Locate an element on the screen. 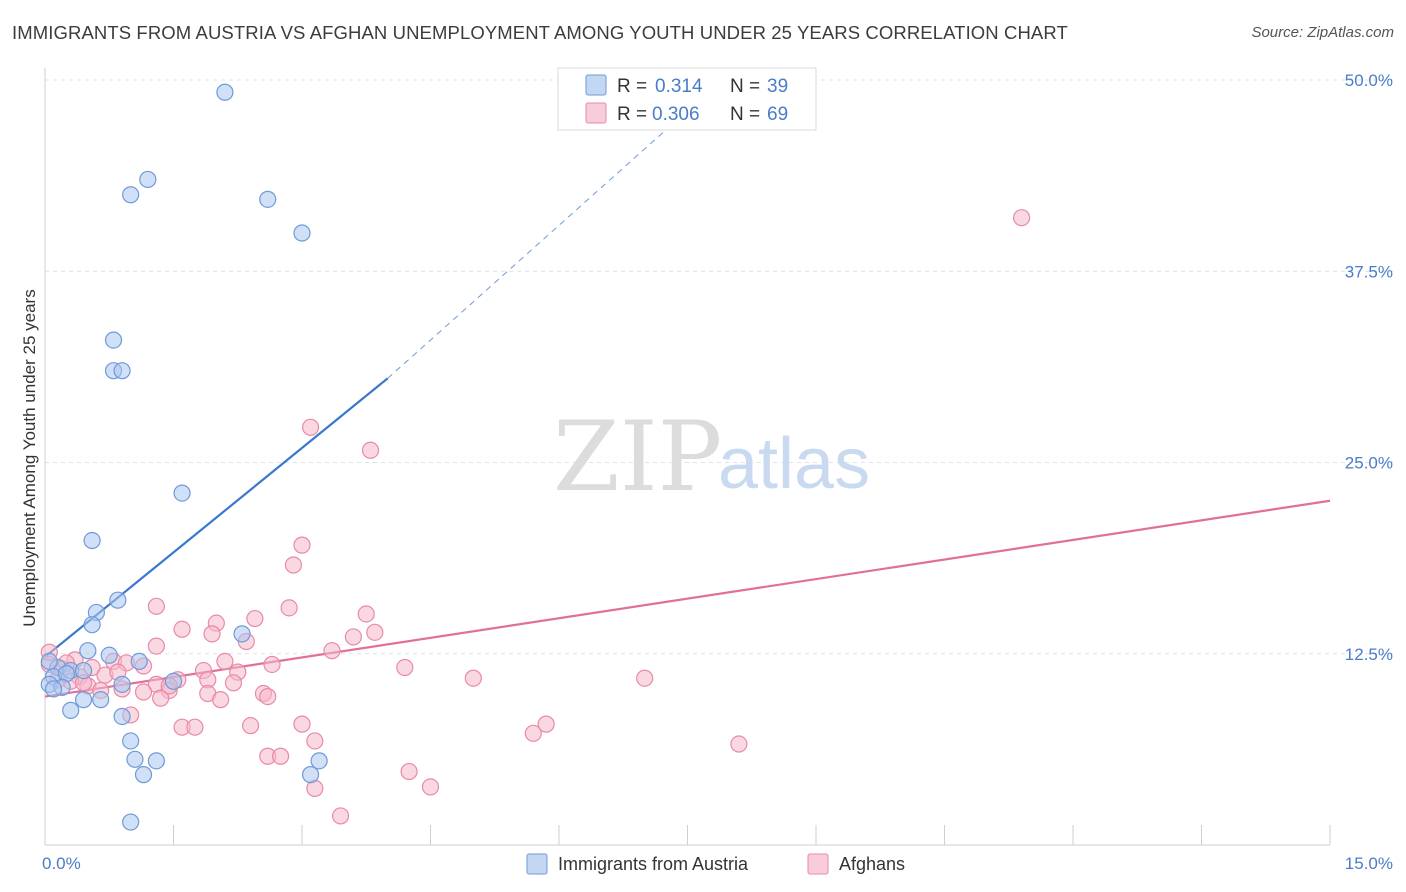 Image resolution: width=1406 pixels, height=892 pixels. legend-n-value-blue: 39 is located at coordinates (777, 86).